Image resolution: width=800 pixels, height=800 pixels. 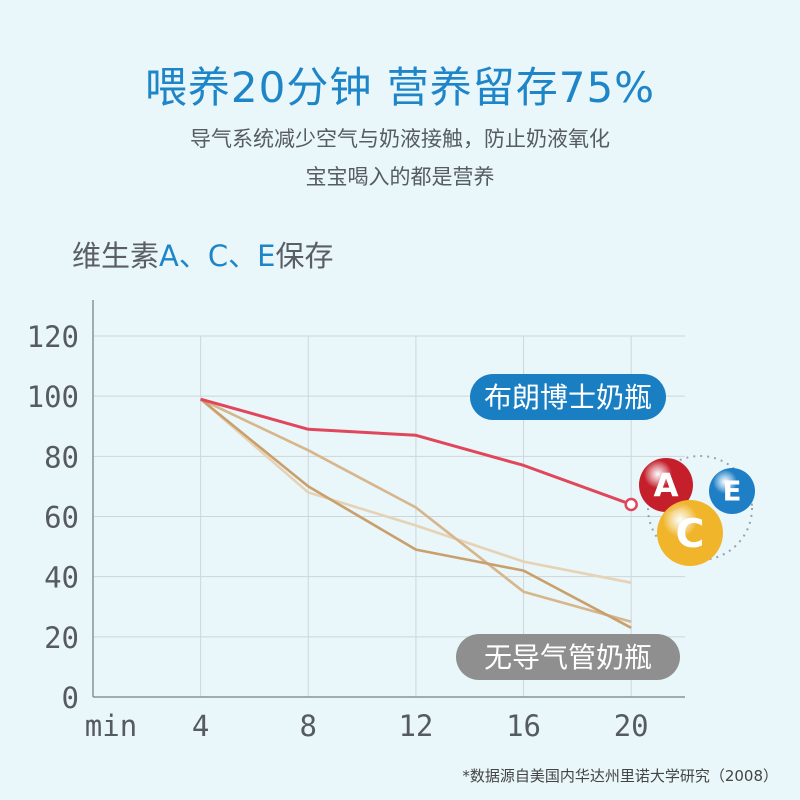 I want to click on chart-title-suffix: 保存, so click(x=304, y=256).